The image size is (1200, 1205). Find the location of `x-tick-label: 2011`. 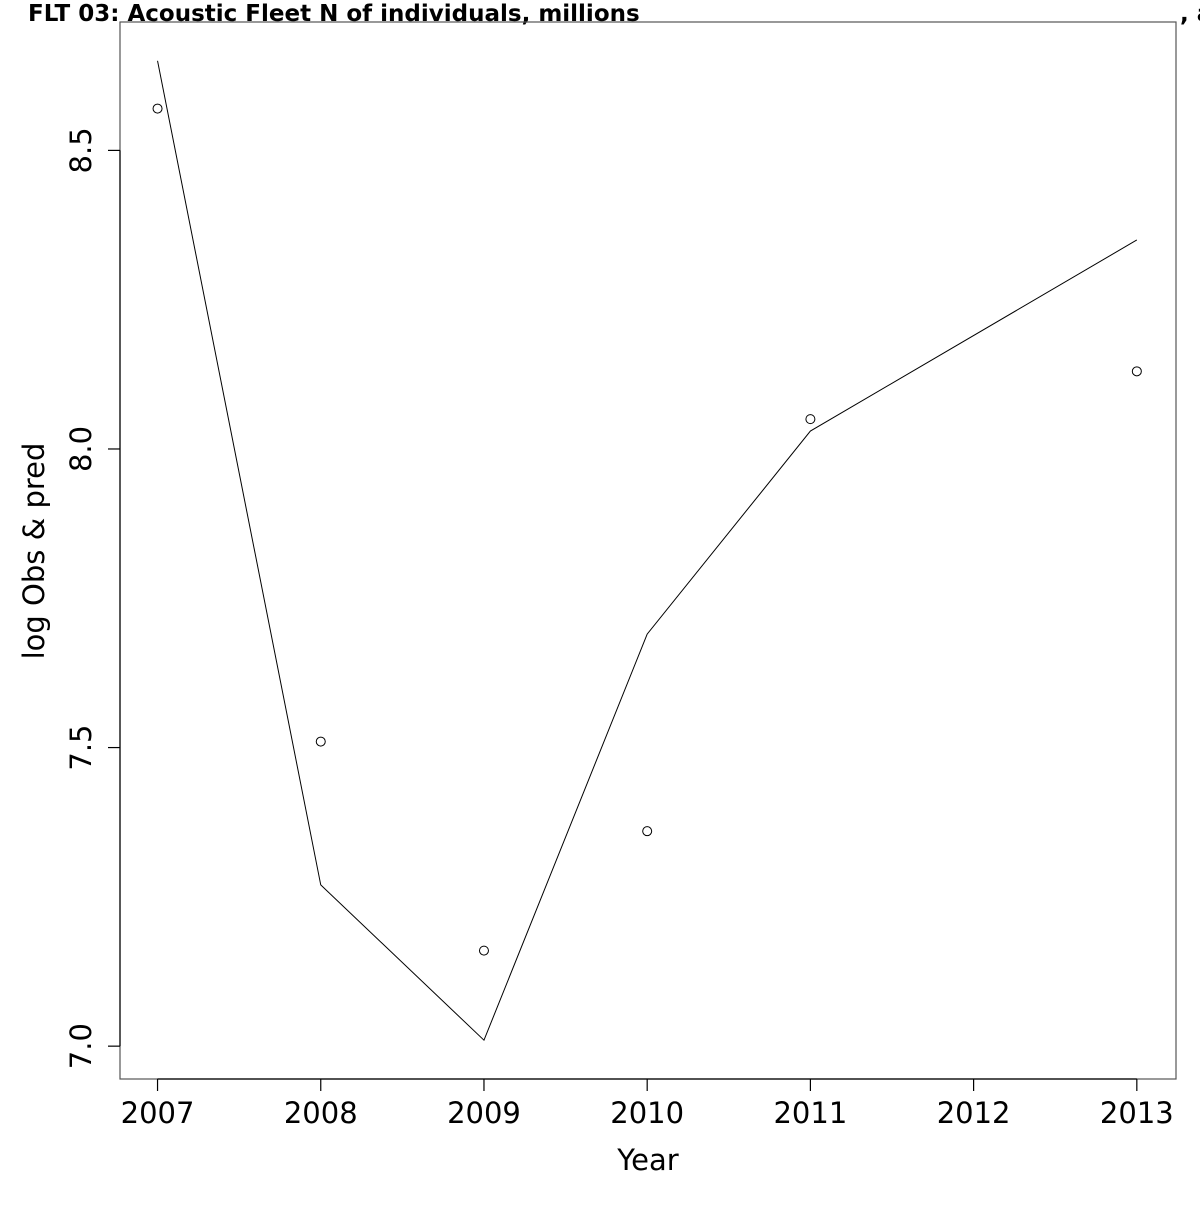

x-tick-label: 2011 is located at coordinates (810, 1113).